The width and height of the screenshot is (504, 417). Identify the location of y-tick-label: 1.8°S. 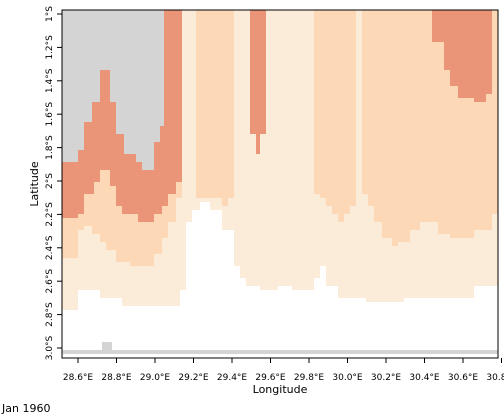
(50, 147).